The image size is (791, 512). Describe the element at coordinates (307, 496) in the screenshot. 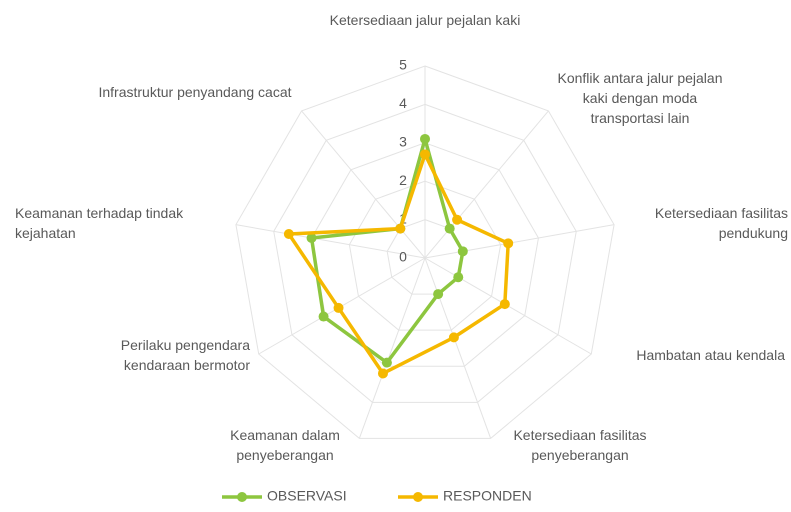

I see `legend-label: OBSERVASI` at that location.